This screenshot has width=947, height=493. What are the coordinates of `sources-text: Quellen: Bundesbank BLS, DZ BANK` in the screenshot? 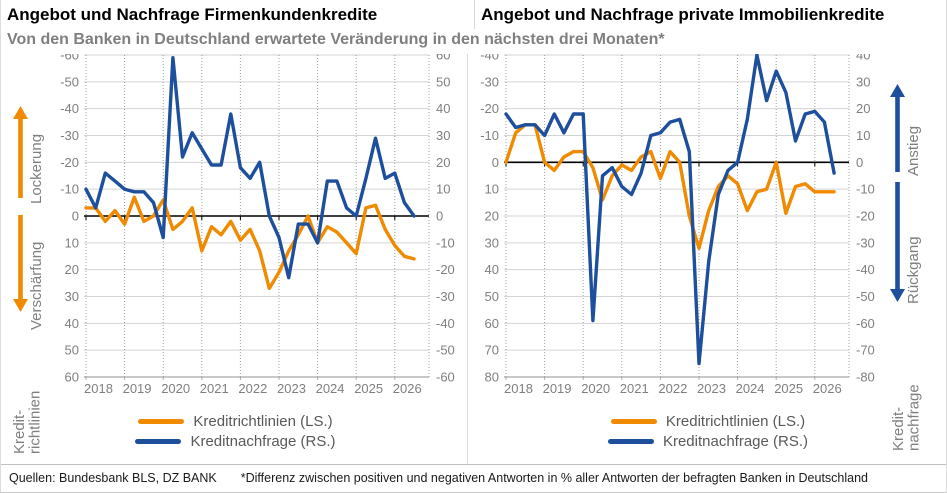 It's located at (113, 478).